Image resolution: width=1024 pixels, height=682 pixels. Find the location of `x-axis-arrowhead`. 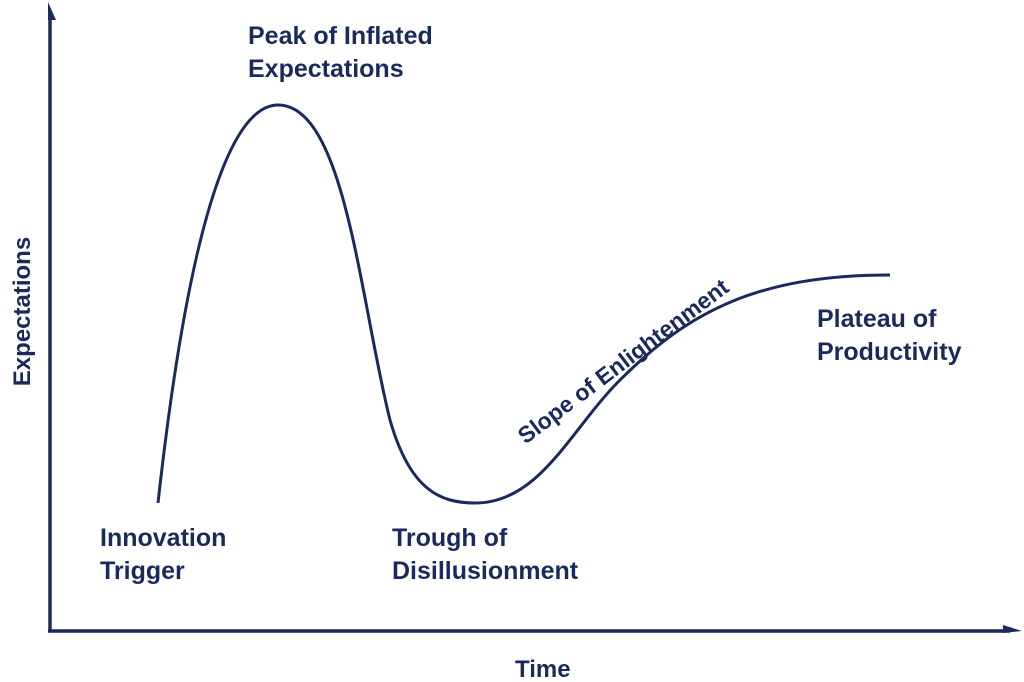

x-axis-arrowhead is located at coordinates (1012, 629).